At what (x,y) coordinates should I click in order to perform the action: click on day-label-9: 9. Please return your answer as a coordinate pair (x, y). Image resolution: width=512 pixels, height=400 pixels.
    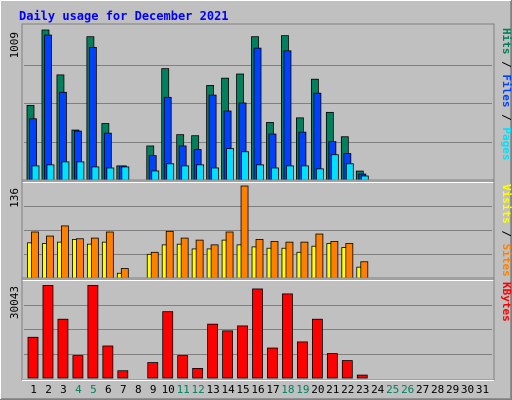
    Looking at the image, I should click on (153, 389).